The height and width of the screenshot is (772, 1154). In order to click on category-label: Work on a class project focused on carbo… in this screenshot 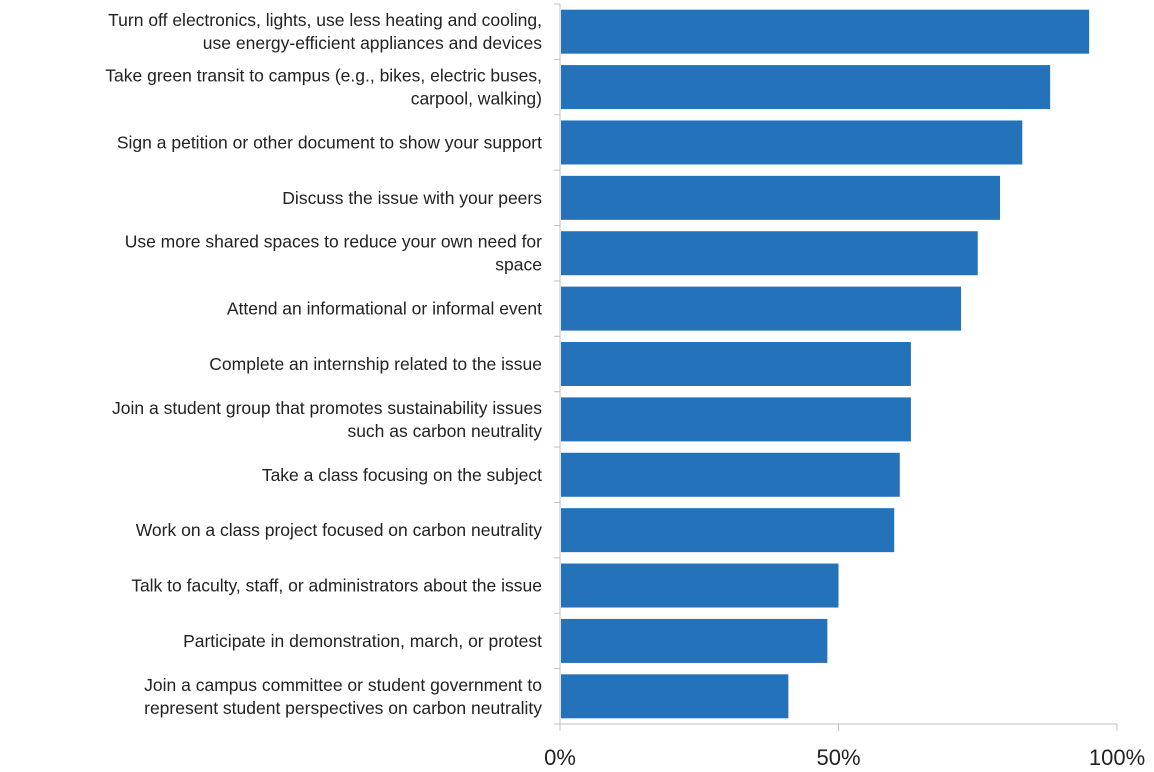, I will do `click(339, 530)`.